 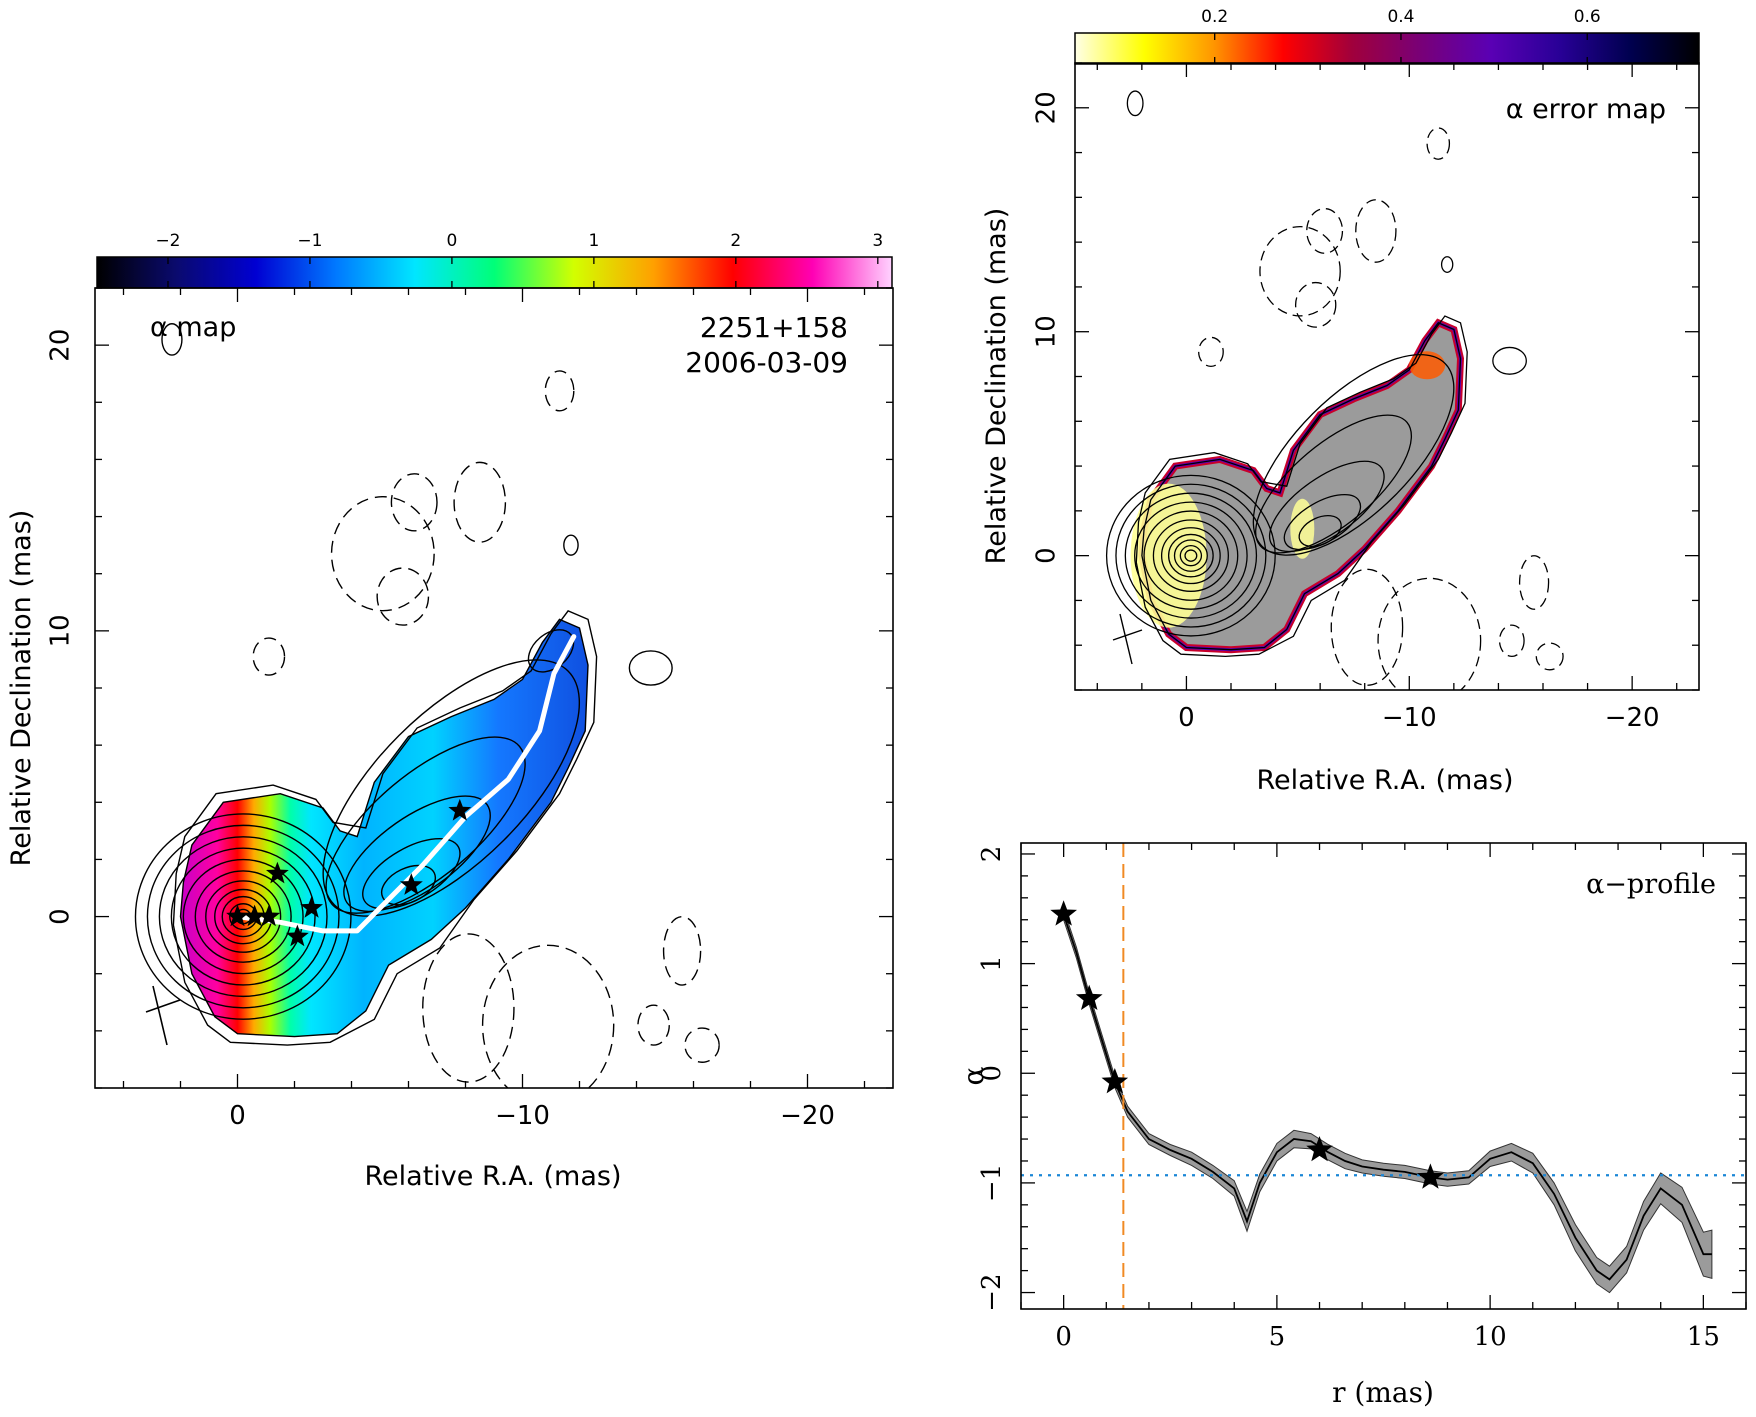 I want to click on error-colorbar-tick-label: 0.6, so click(x=1587, y=17).